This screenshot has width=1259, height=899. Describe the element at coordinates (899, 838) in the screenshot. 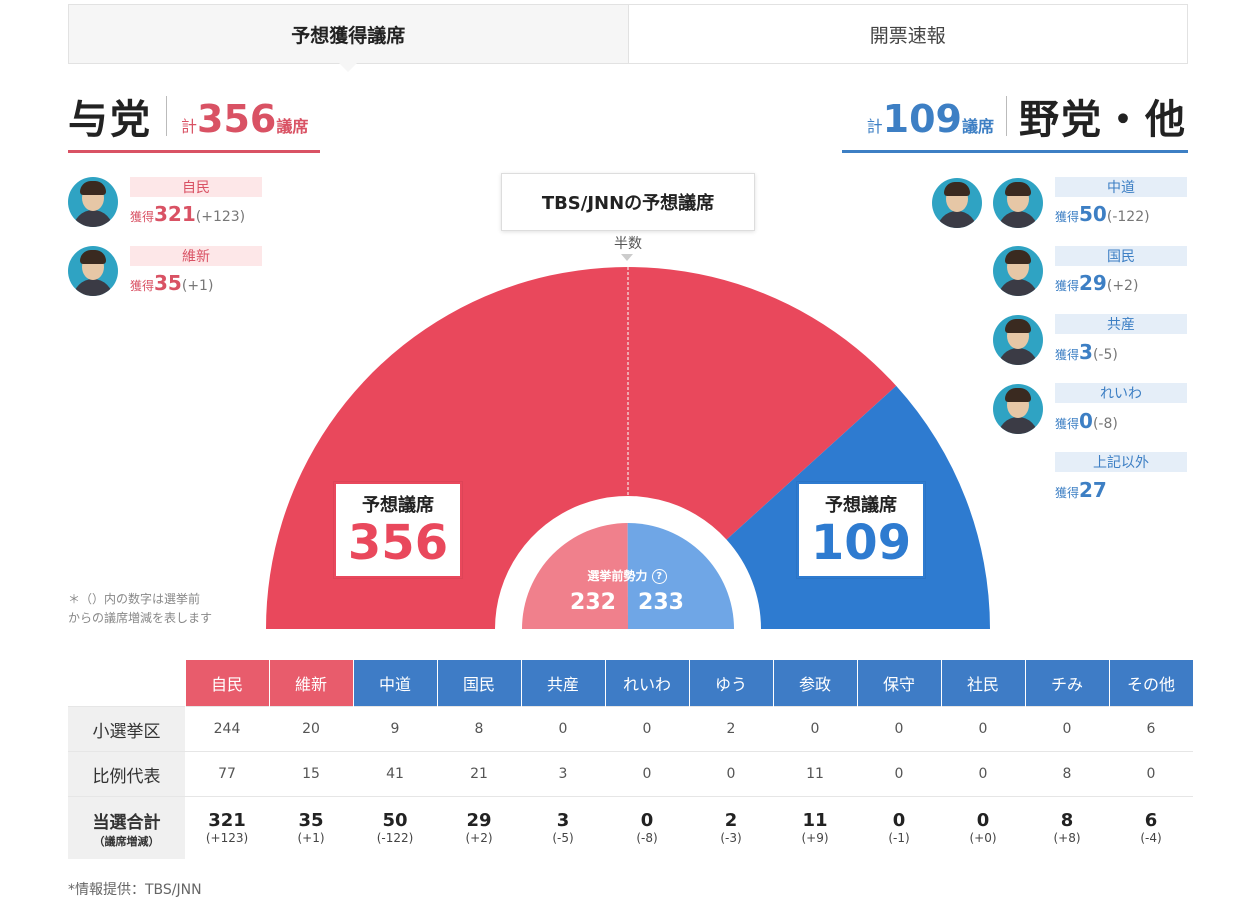

I see `total-diff: (-1)` at that location.